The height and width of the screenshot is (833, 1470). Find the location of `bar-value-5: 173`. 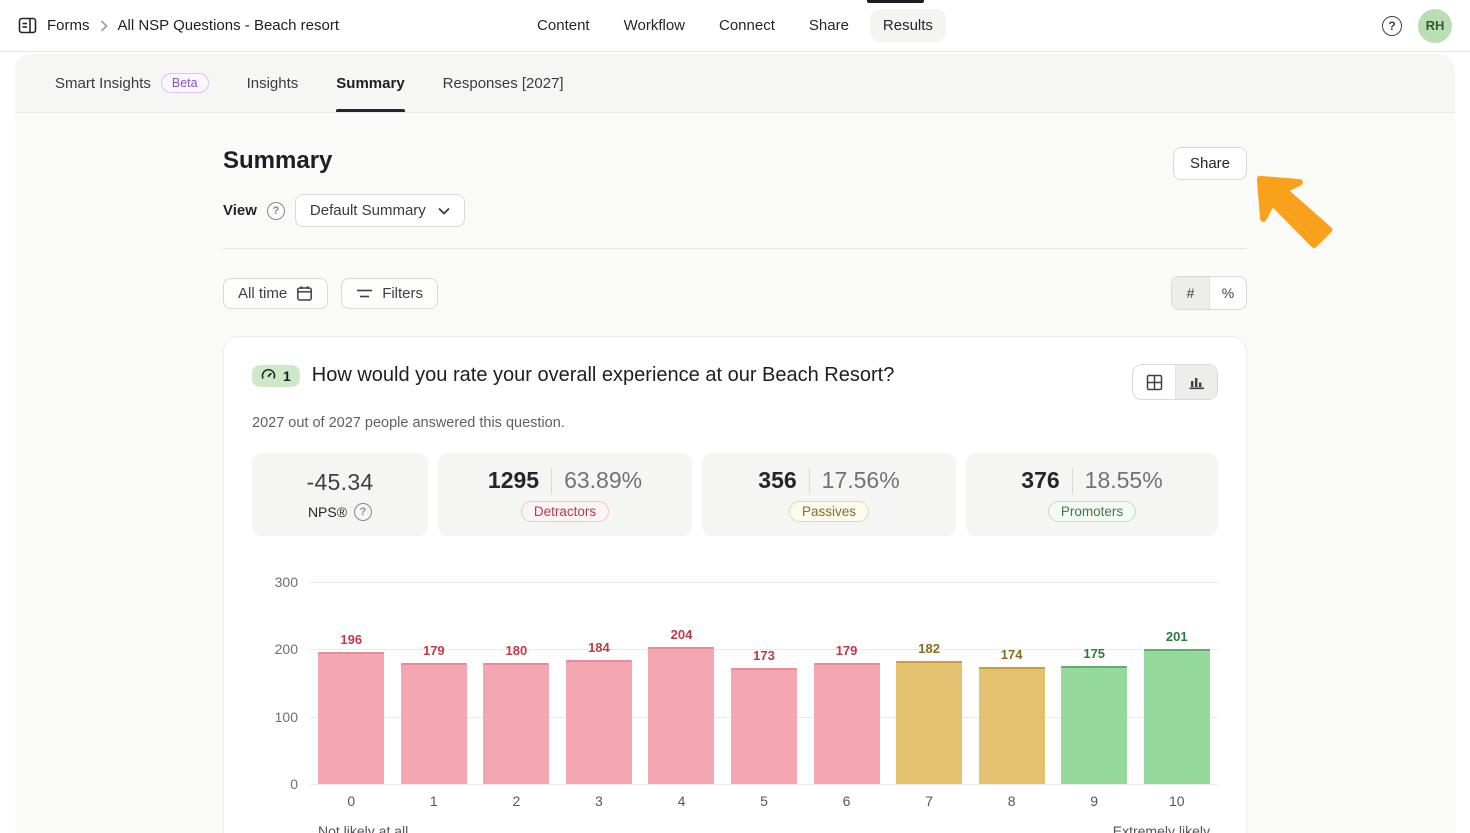

bar-value-5: 173 is located at coordinates (764, 655).